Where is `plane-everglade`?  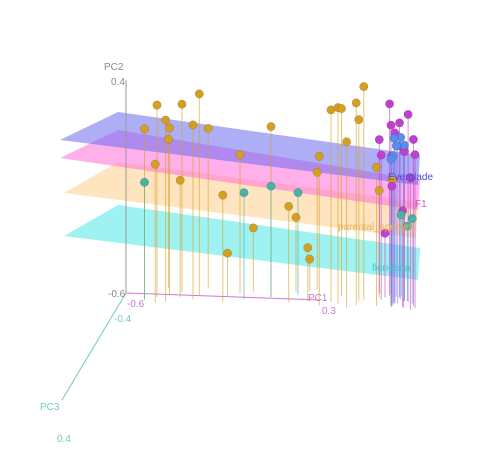 plane-everglade is located at coordinates (240, 148).